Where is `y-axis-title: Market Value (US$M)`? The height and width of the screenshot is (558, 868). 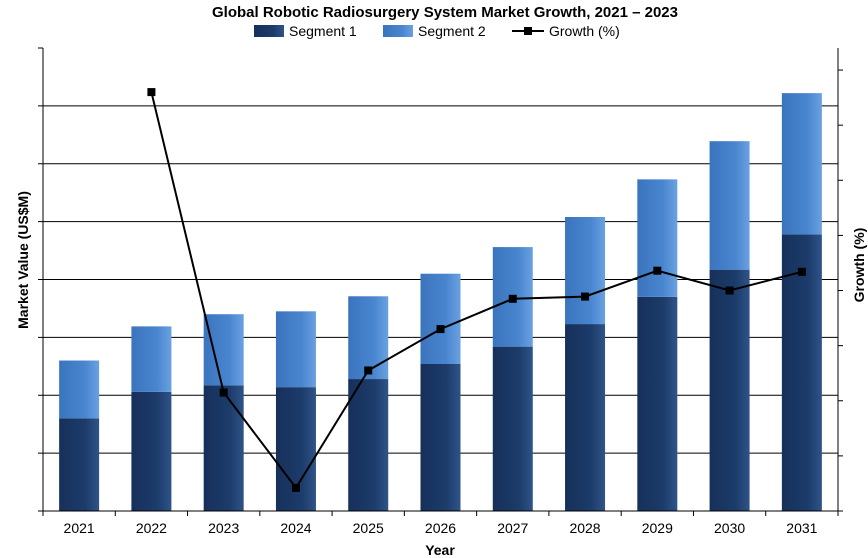
y-axis-title: Market Value (US$M) is located at coordinates (23, 260).